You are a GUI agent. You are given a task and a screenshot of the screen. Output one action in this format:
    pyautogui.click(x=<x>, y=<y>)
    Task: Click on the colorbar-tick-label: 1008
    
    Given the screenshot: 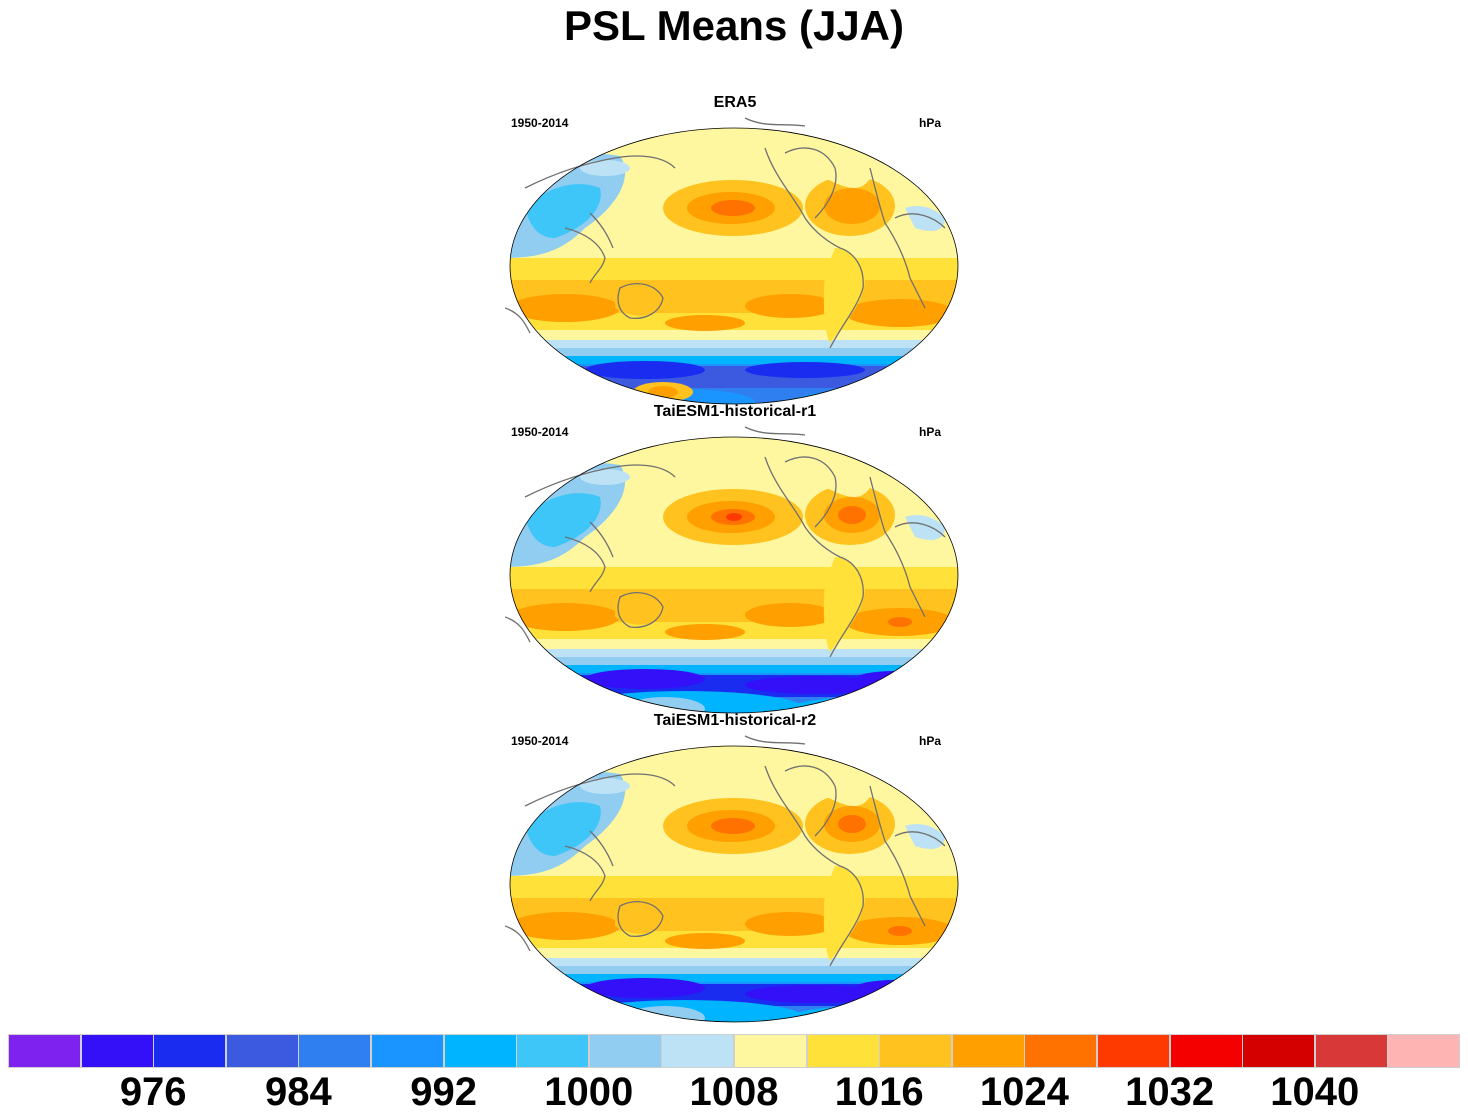 What is the action you would take?
    pyautogui.click(x=734, y=1092)
    